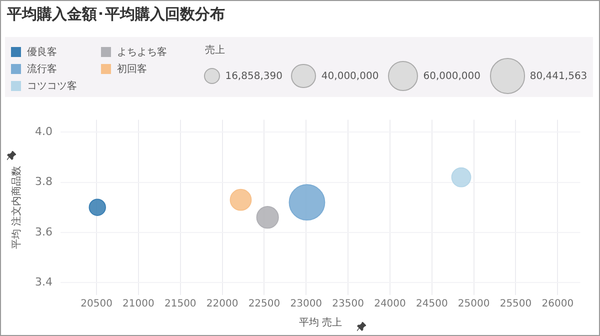 Image resolution: width=600 pixels, height=336 pixels. Describe the element at coordinates (16, 207) in the screenshot. I see `y-axis-title: 平均 注文内商品数` at that location.